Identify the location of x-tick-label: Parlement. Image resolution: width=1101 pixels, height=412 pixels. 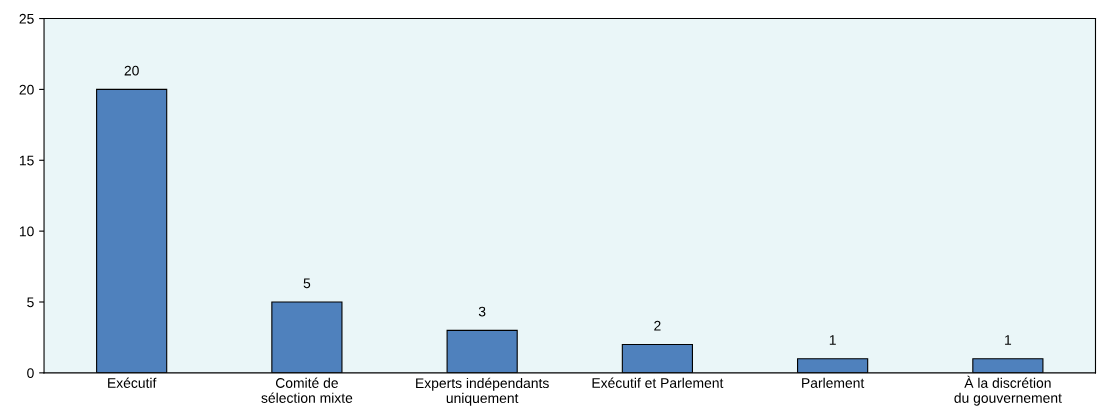
(833, 382).